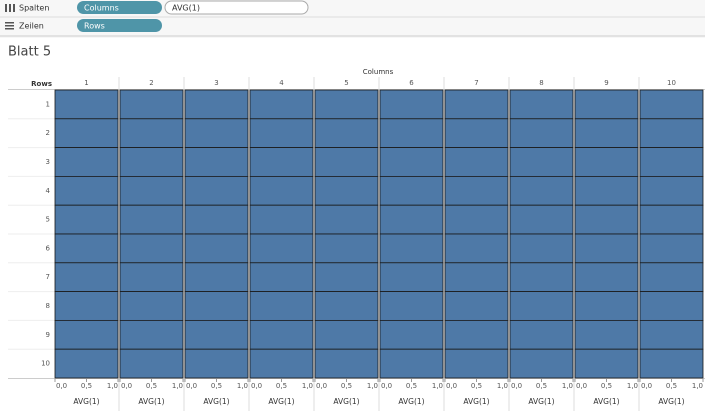 This screenshot has width=705, height=411. Describe the element at coordinates (86, 83) in the screenshot. I see `column-label: 1` at that location.